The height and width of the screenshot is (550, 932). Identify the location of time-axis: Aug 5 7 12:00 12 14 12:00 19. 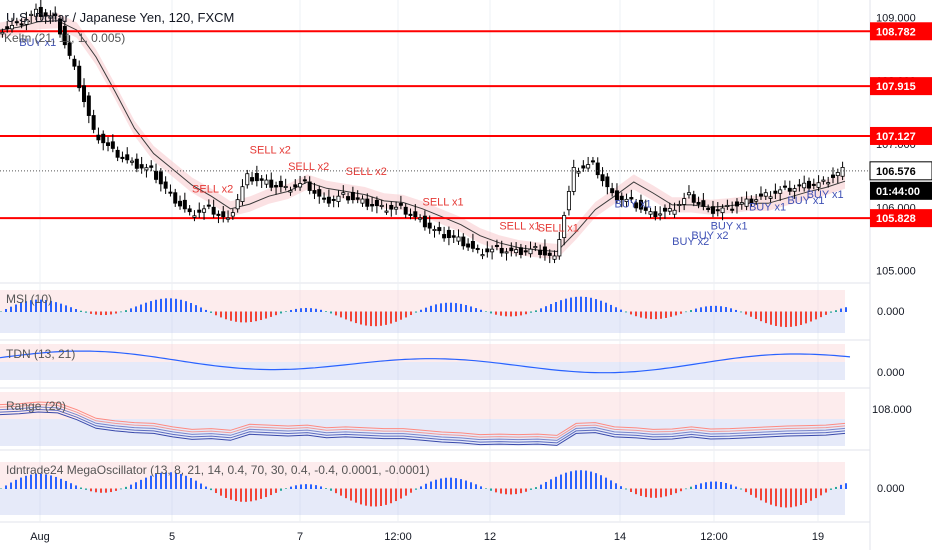
(427, 537).